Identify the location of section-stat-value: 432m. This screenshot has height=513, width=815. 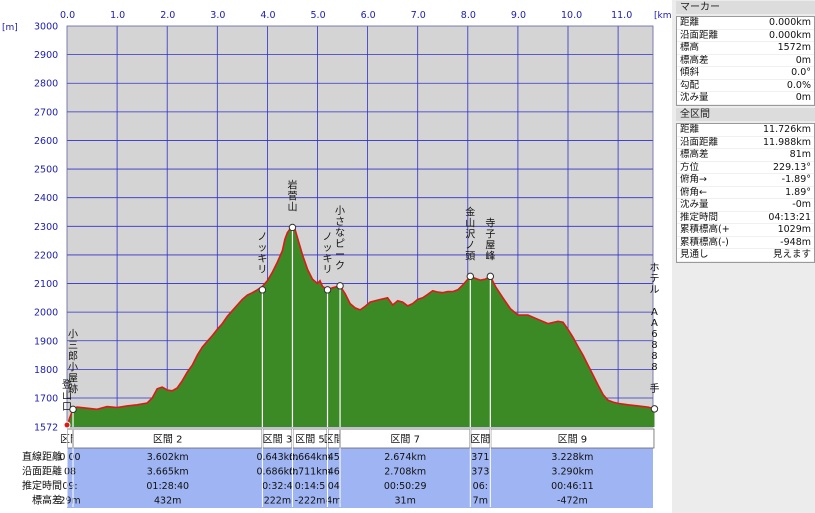
(167, 501).